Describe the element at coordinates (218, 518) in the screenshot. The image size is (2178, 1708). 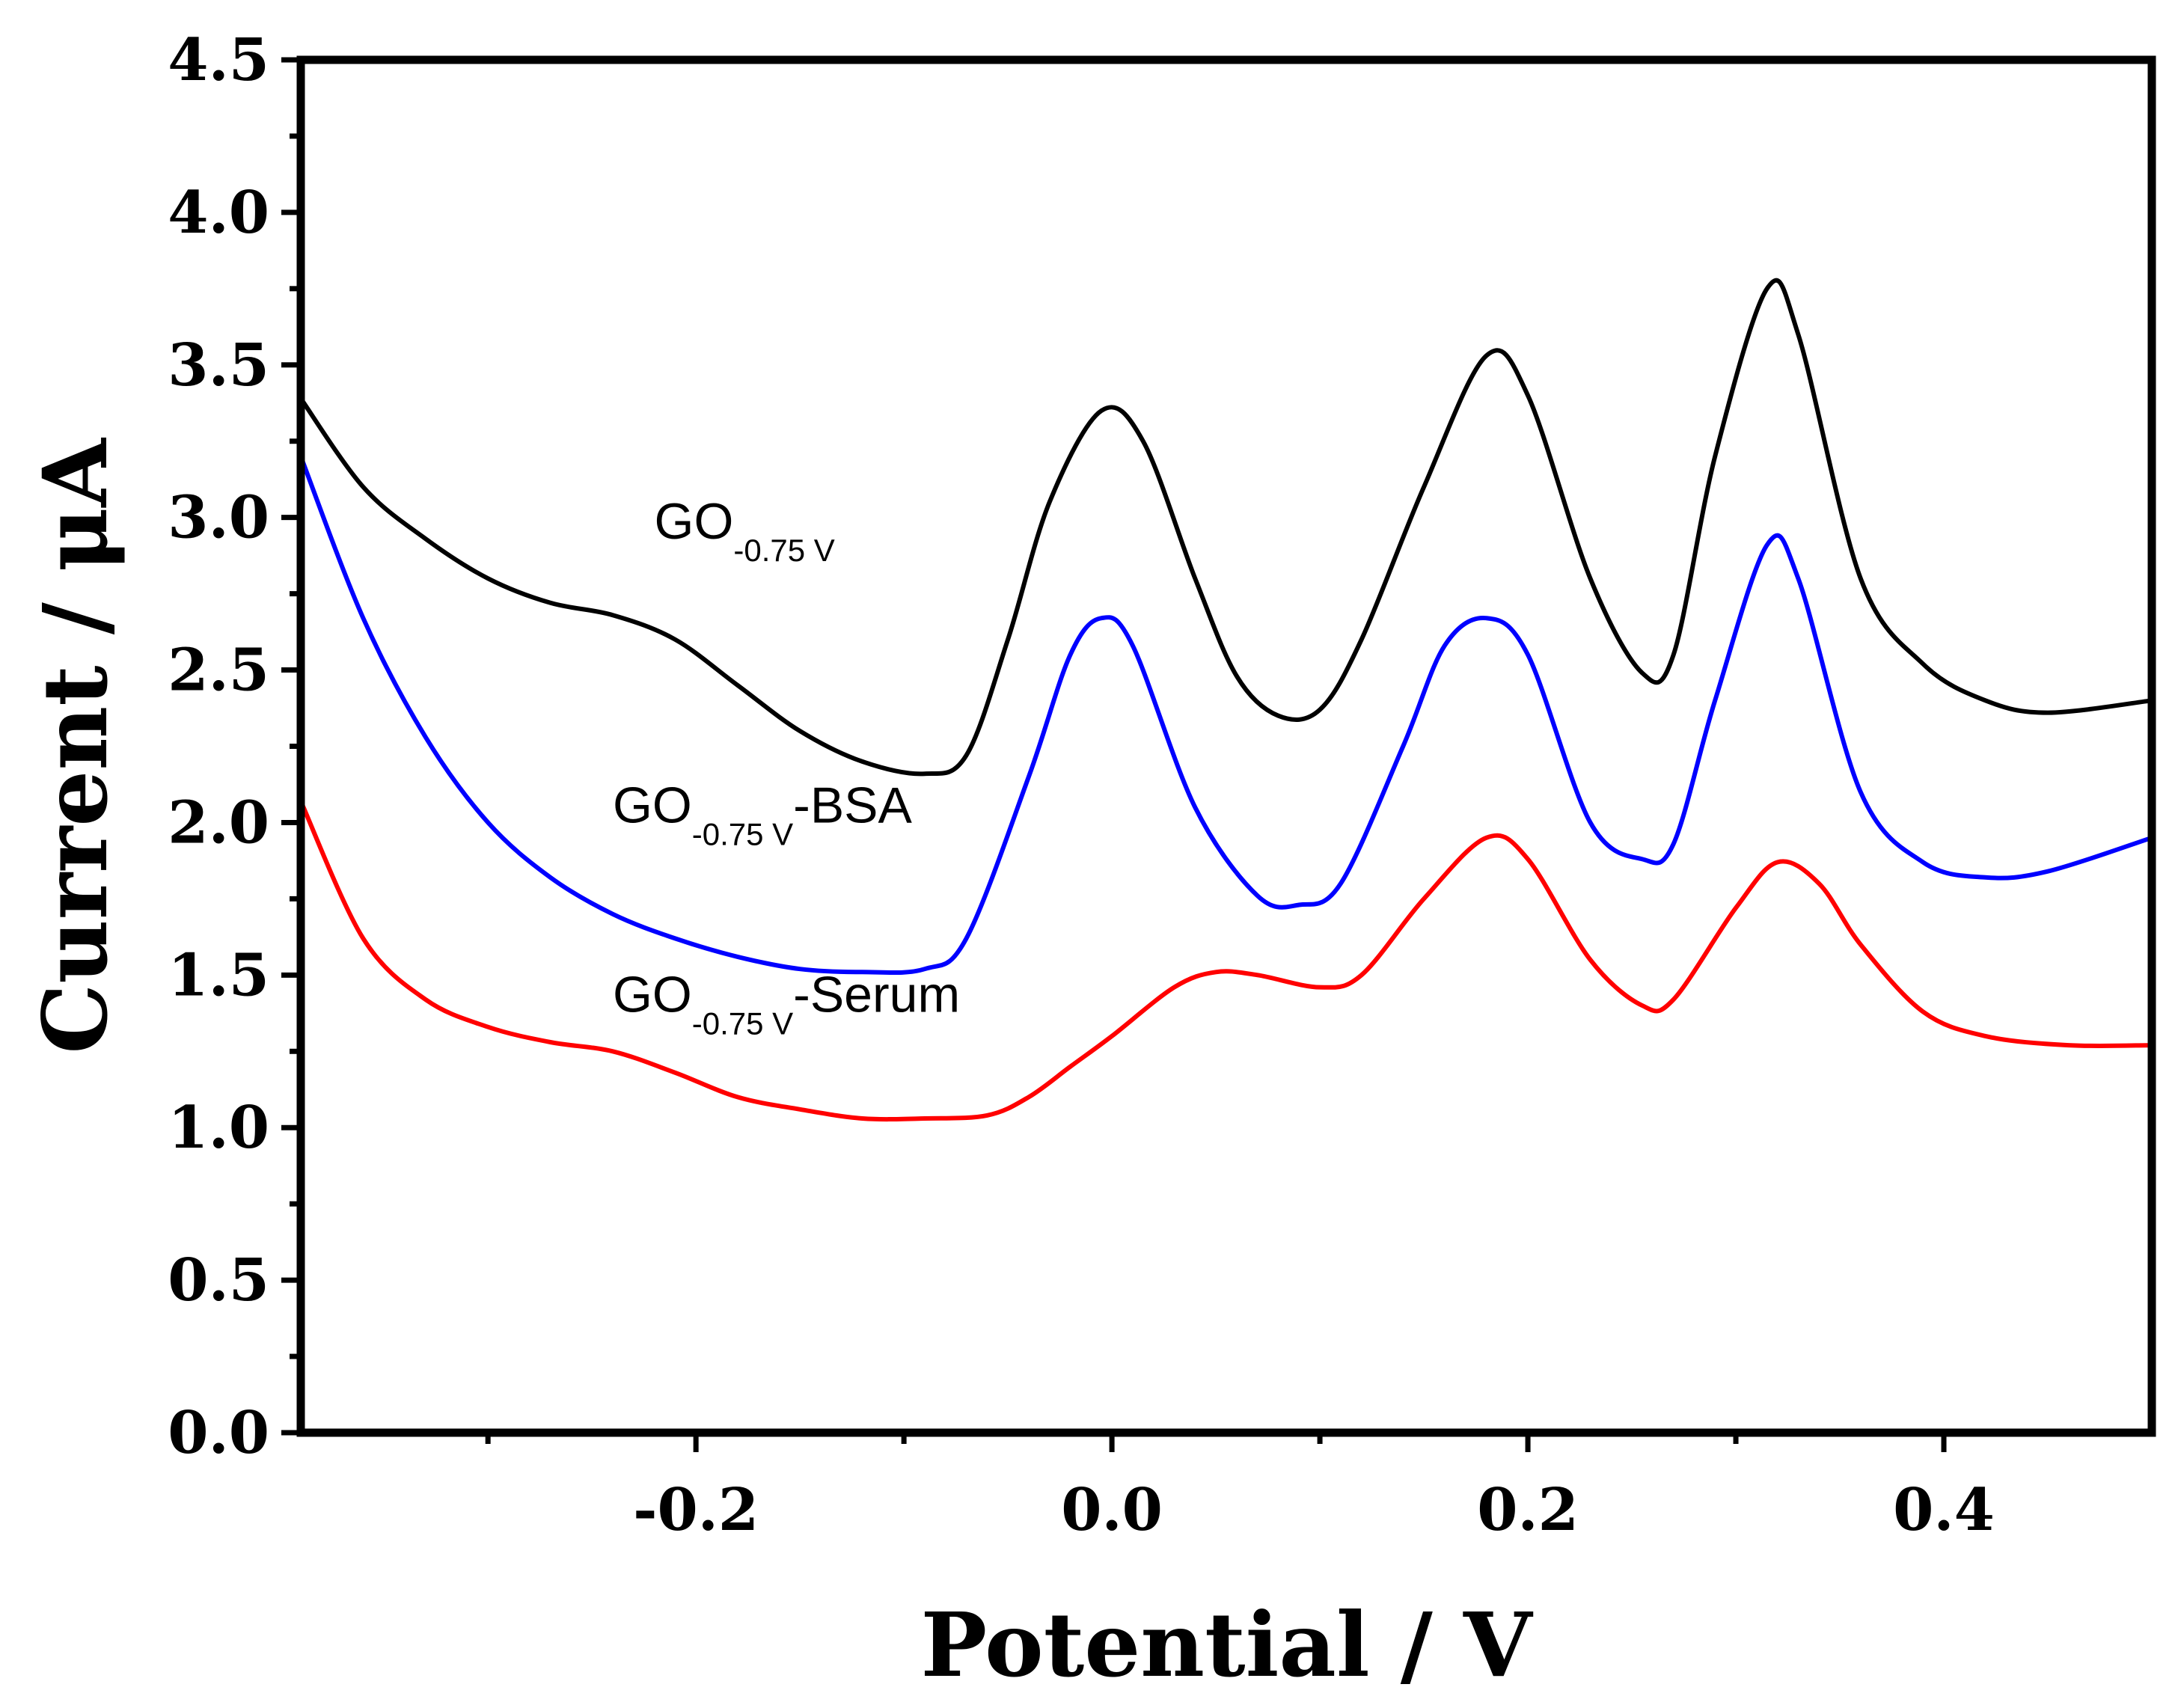
I see `y-tick-label: 3.0` at that location.